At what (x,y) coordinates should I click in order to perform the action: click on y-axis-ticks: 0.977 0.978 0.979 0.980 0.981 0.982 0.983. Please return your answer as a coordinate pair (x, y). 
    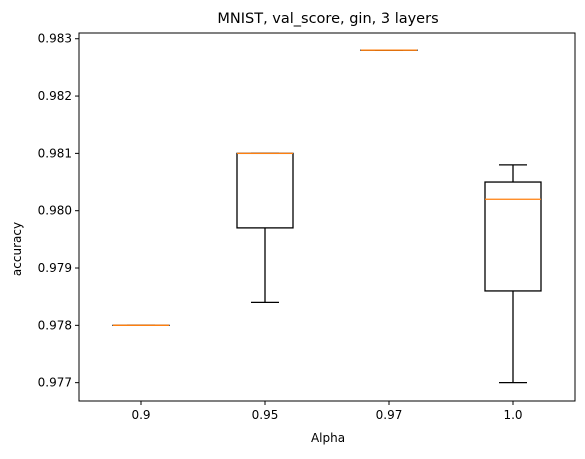
    Looking at the image, I should click on (58, 211).